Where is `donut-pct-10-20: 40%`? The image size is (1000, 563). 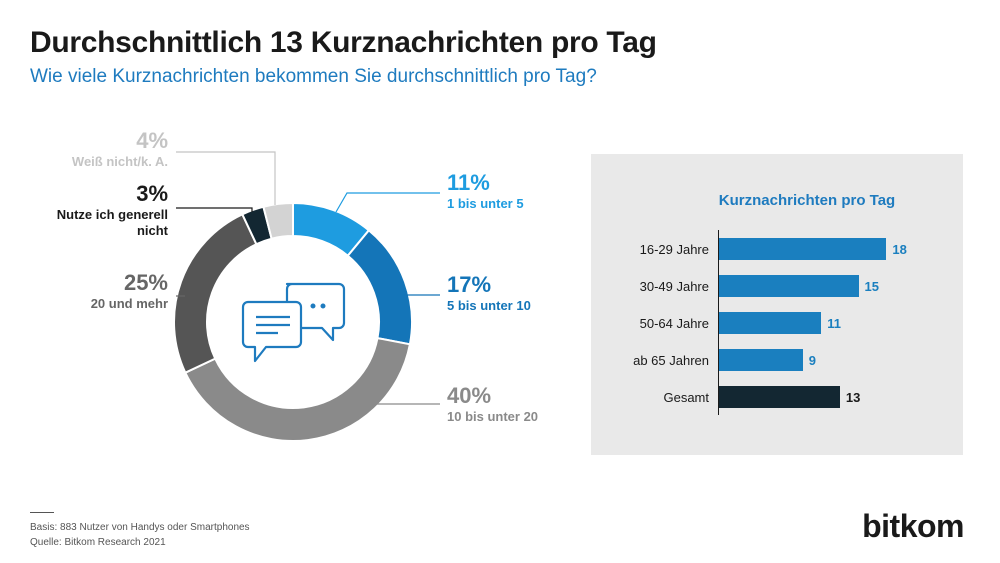
donut-pct-10-20: 40% is located at coordinates (469, 395).